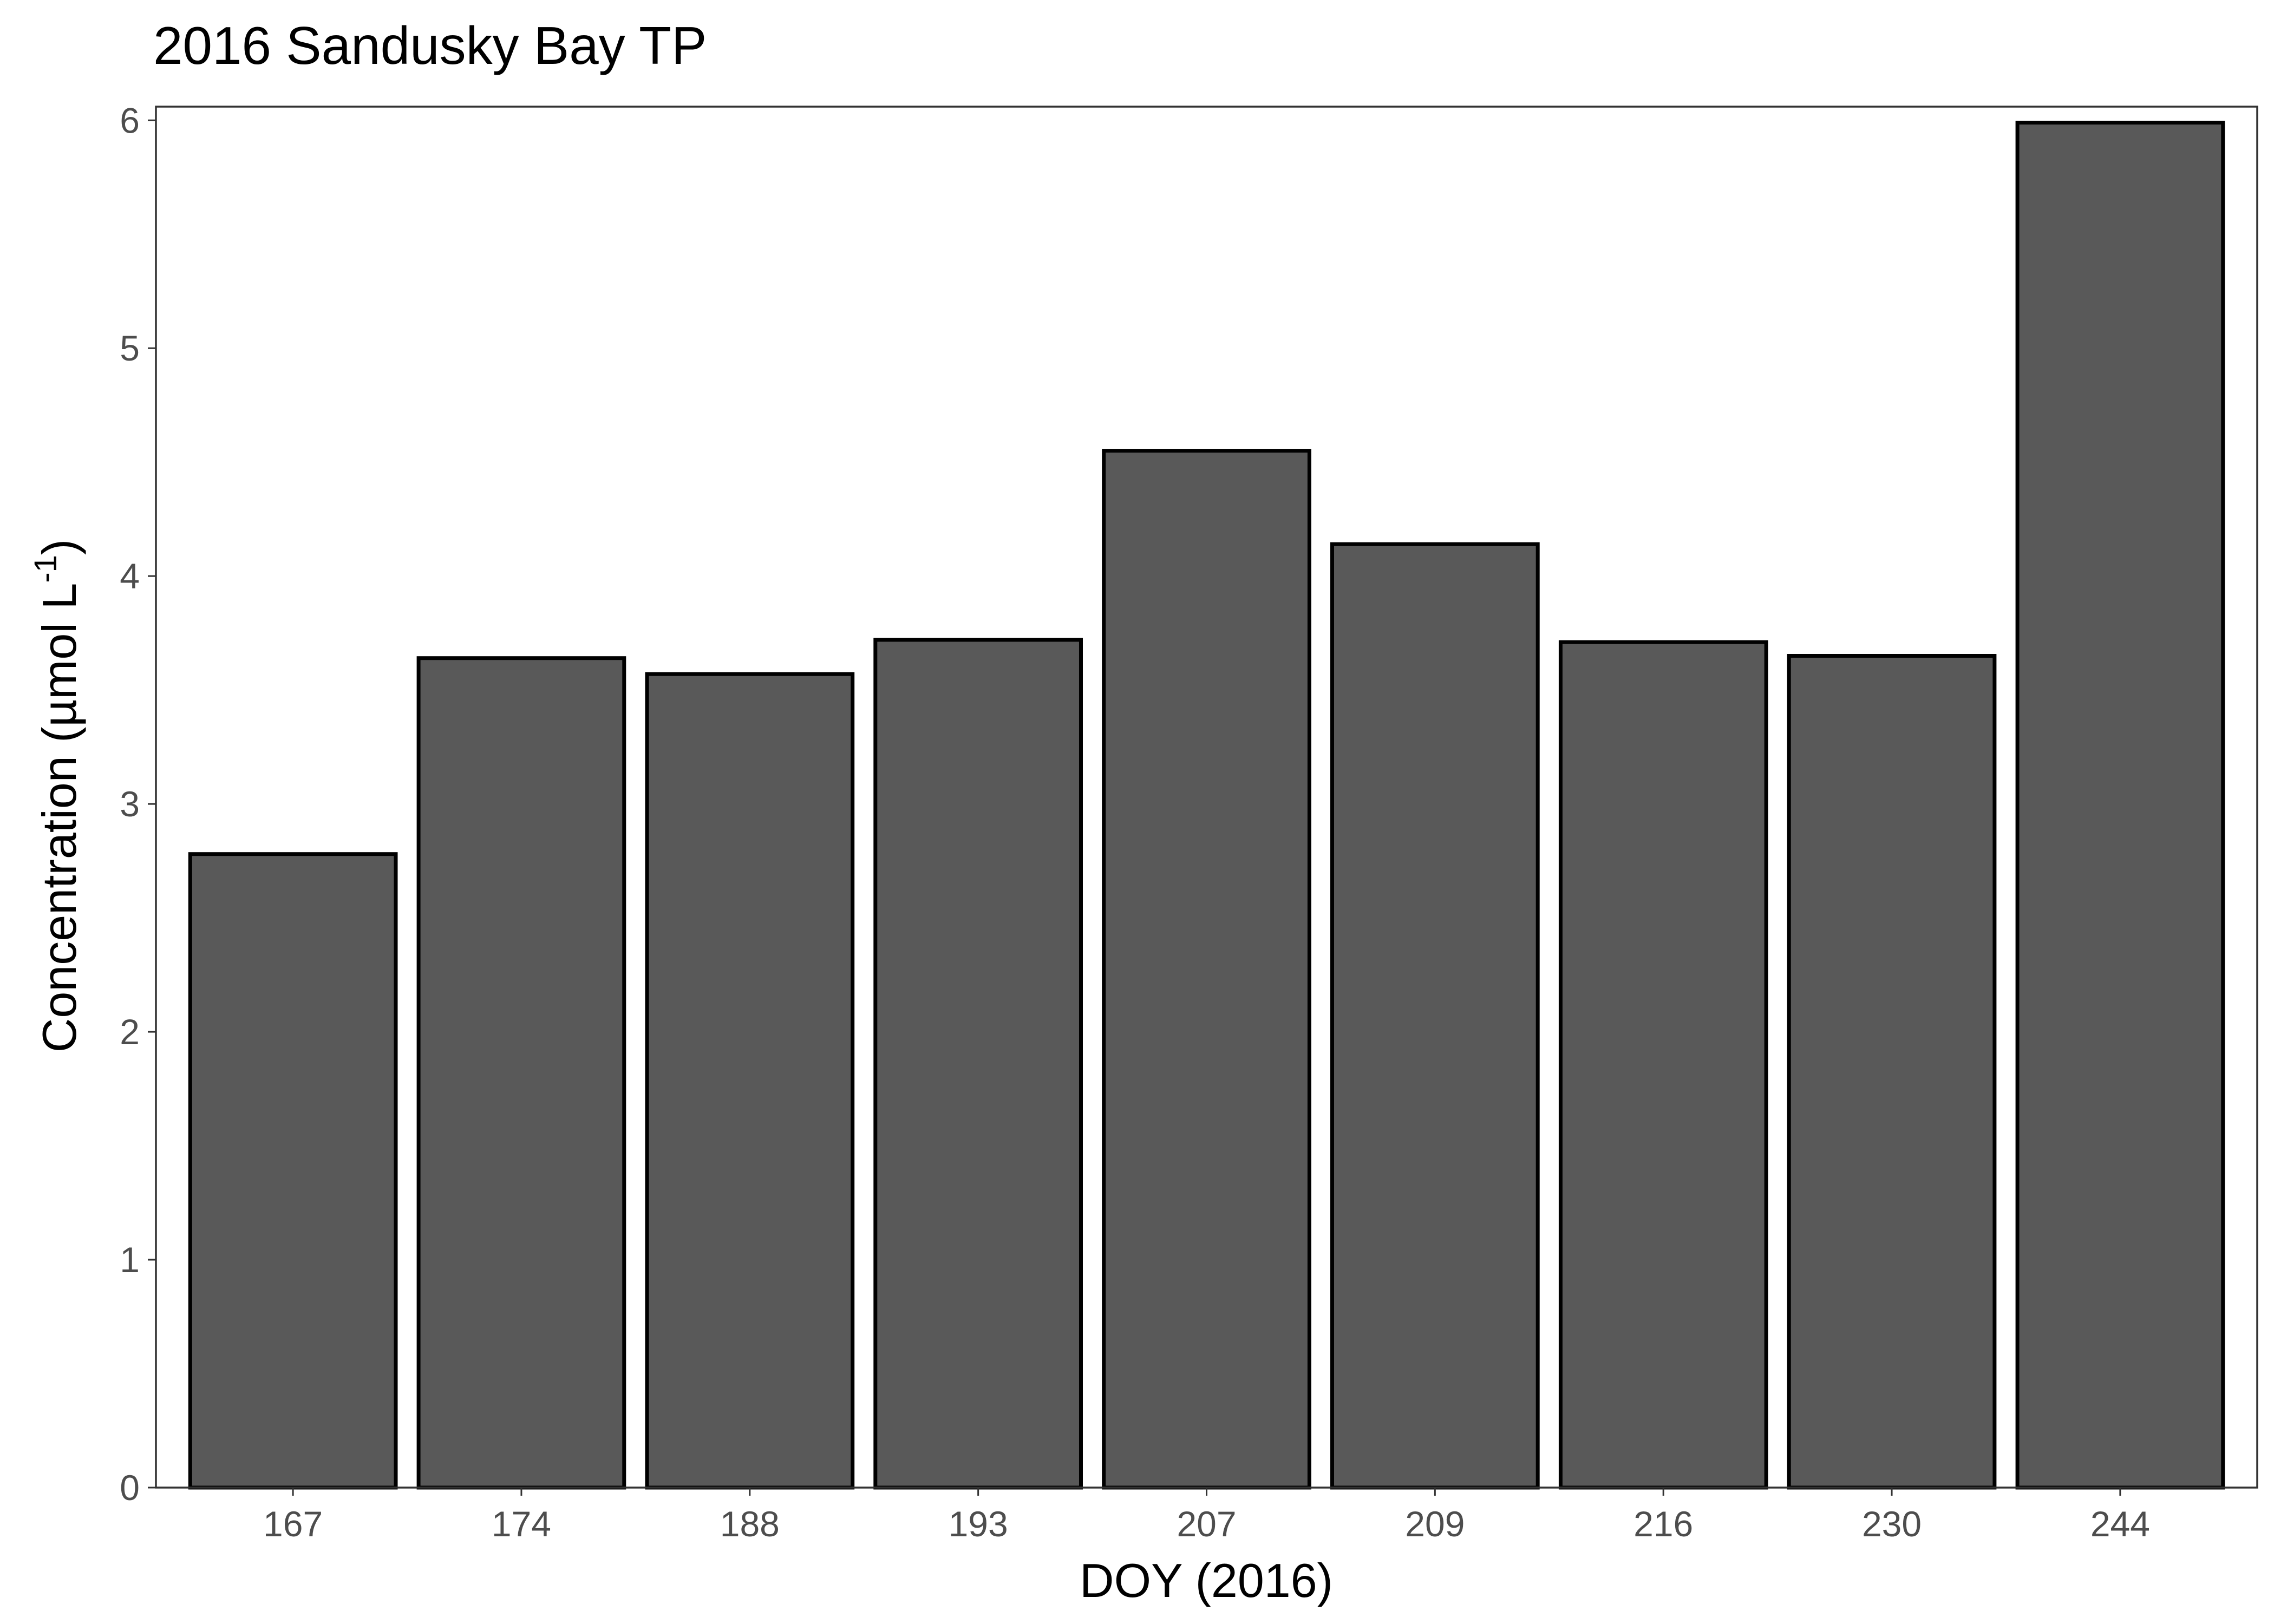 The width and height of the screenshot is (2274, 1624). I want to click on y-axis: 0 1 2 3 4 5 6, so click(138, 804).